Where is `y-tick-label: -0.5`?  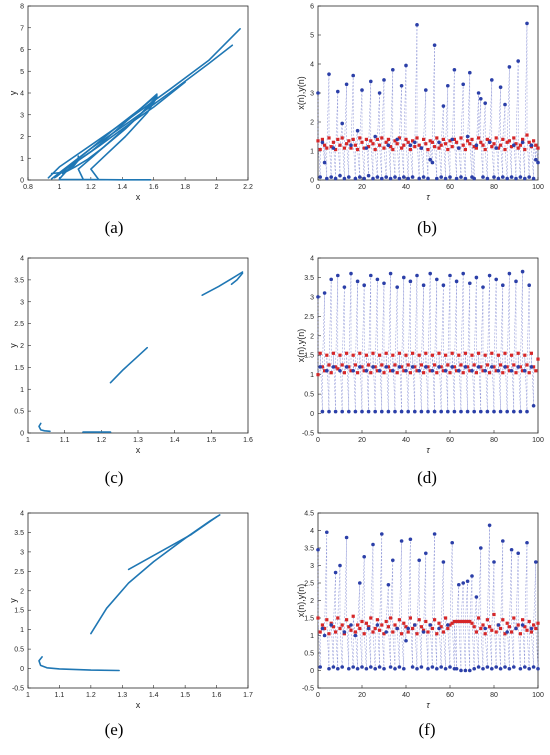
y-tick-label: -0.5 is located at coordinates (308, 434).